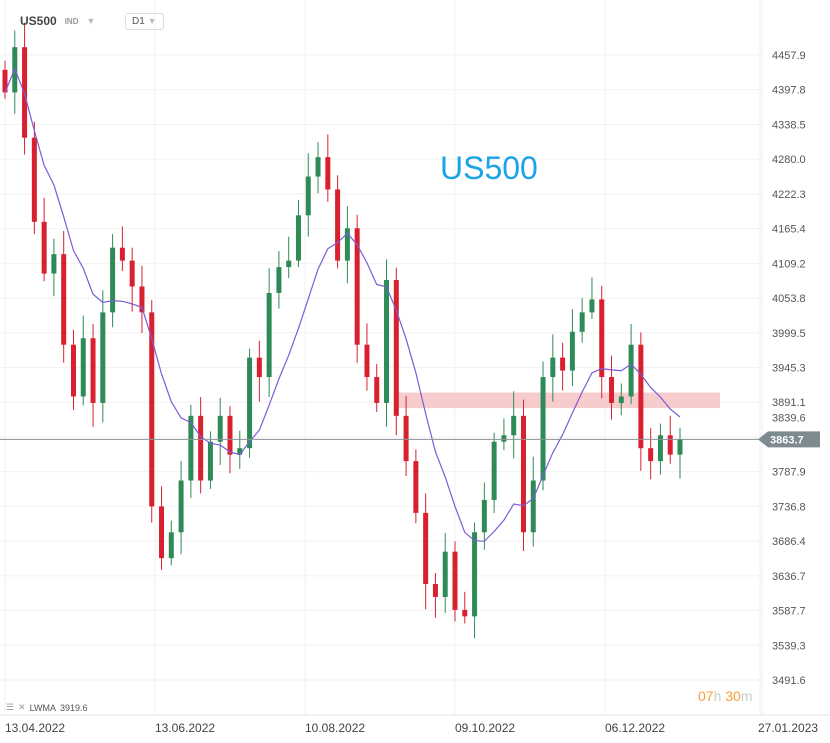 The image size is (830, 743). What do you see at coordinates (789, 439) in the screenshot?
I see `current-price-tag` at bounding box center [789, 439].